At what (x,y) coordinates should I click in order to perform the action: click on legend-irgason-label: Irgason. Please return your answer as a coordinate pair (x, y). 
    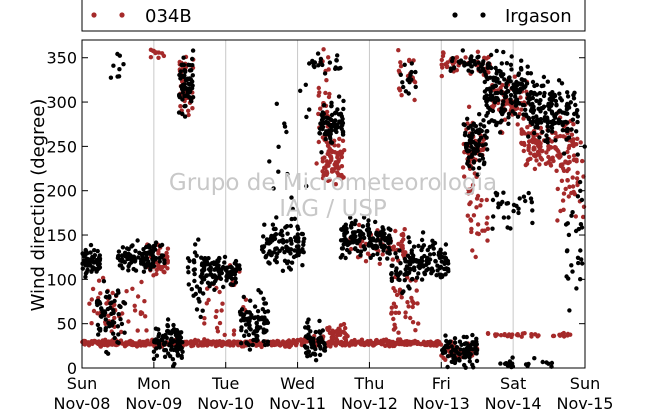
    Looking at the image, I should click on (538, 16).